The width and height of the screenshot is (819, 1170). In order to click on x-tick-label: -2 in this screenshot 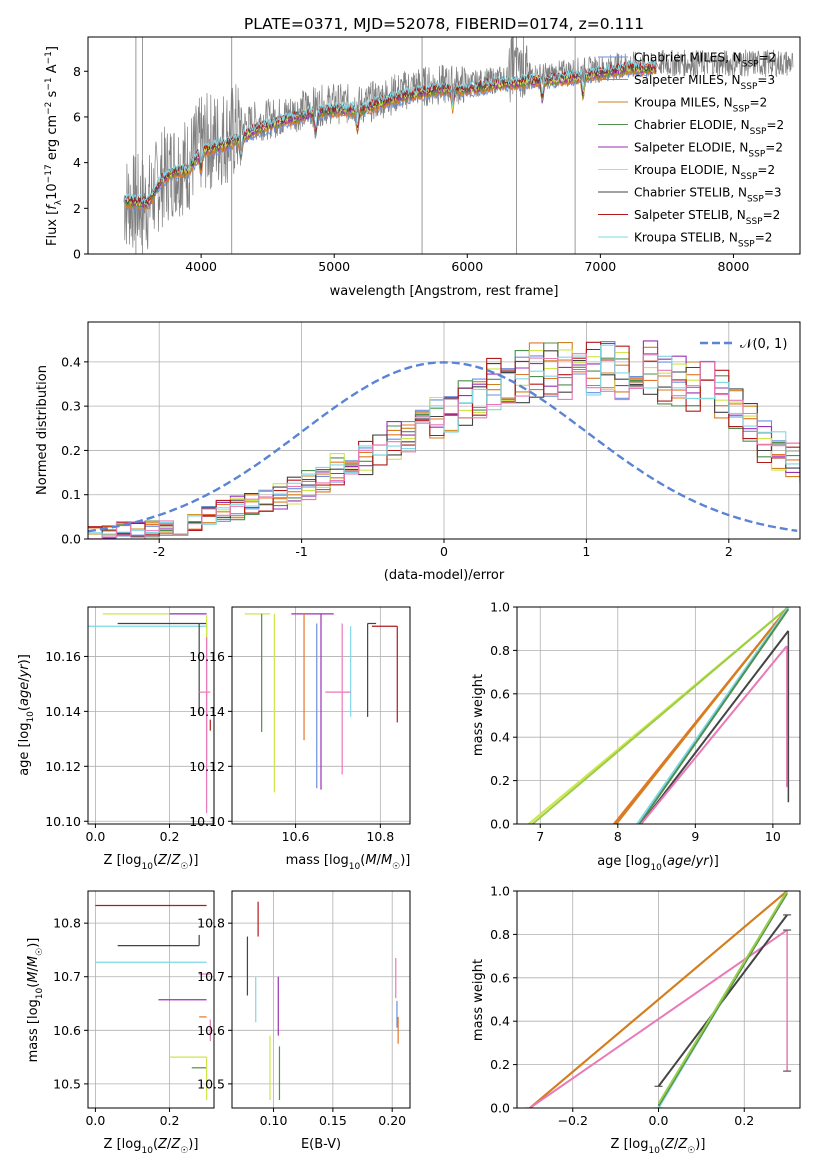, I will do `click(159, 551)`.